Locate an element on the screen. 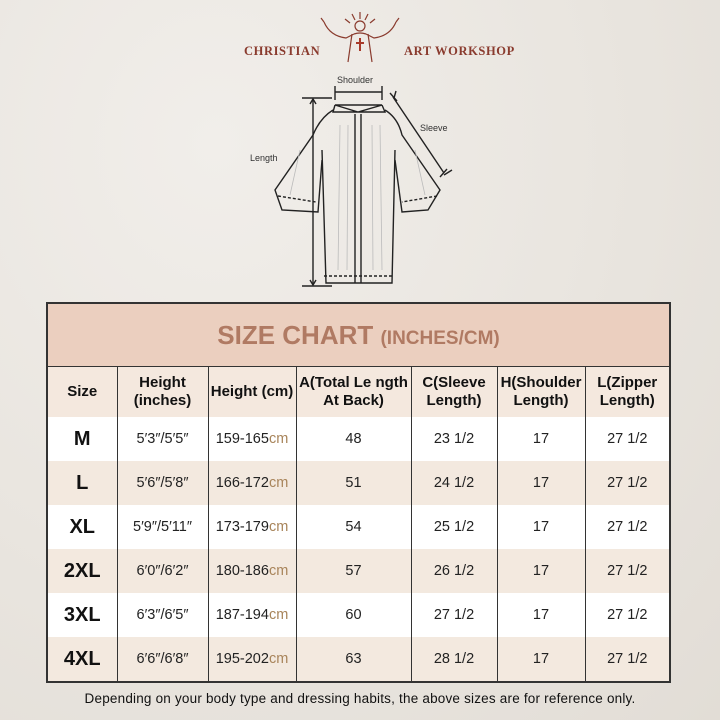 Image resolution: width=720 pixels, height=720 pixels. height-cm-cell: 159-165cm is located at coordinates (251, 439).